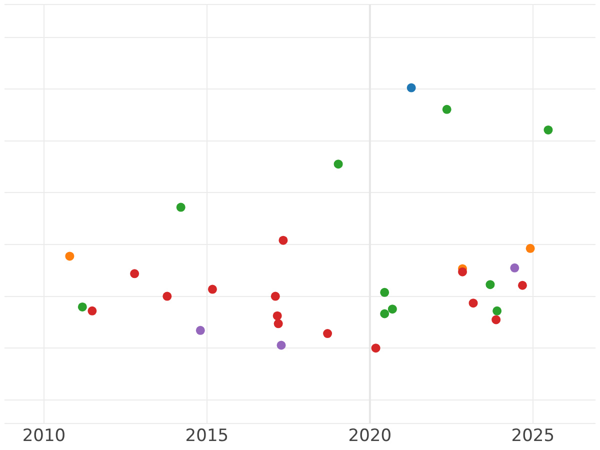 The width and height of the screenshot is (600, 450). Describe the element at coordinates (370, 436) in the screenshot. I see `x-tick-label: 2020` at that location.